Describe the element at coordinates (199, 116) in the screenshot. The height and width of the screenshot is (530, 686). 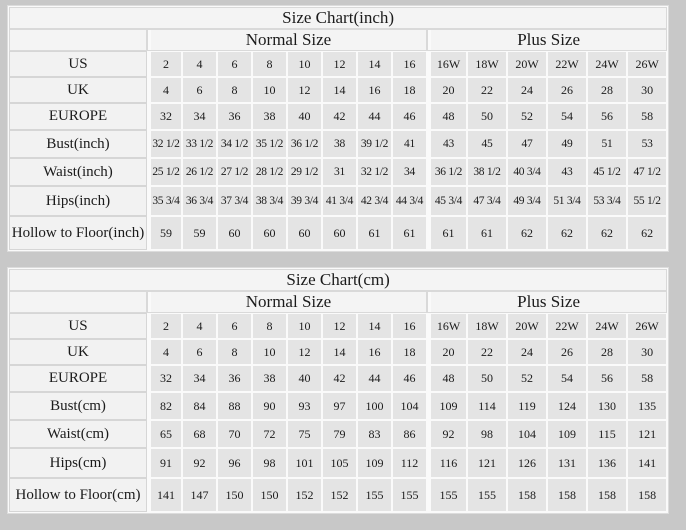
I see `size-value-cell: 34` at that location.